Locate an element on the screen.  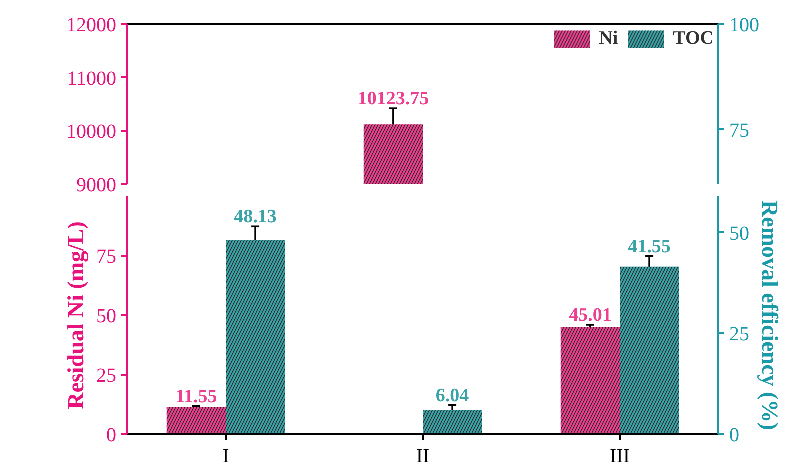
y-tick-label: 9000 is located at coordinates (96, 185).